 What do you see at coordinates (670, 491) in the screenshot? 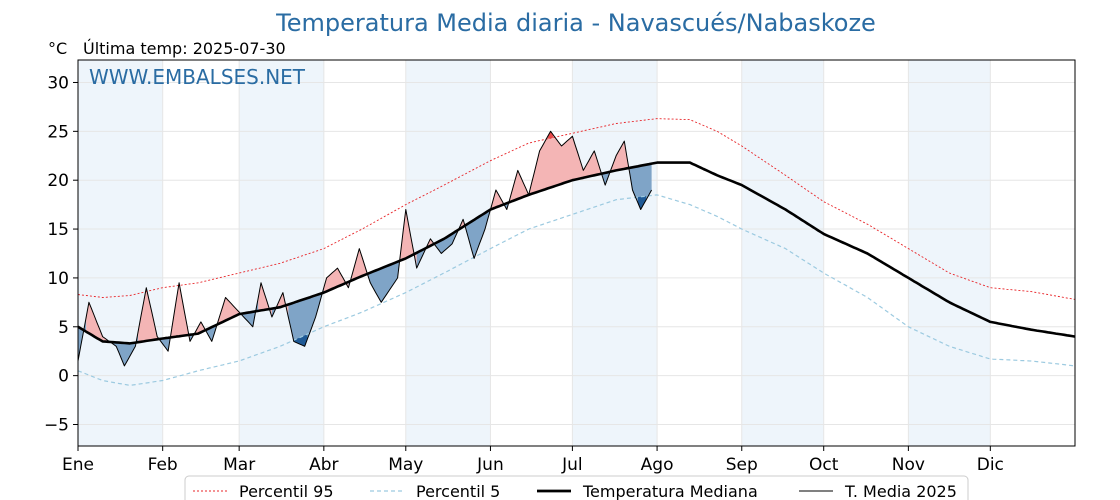
I see `legend-label-median: Temperatura Mediana` at bounding box center [670, 491].